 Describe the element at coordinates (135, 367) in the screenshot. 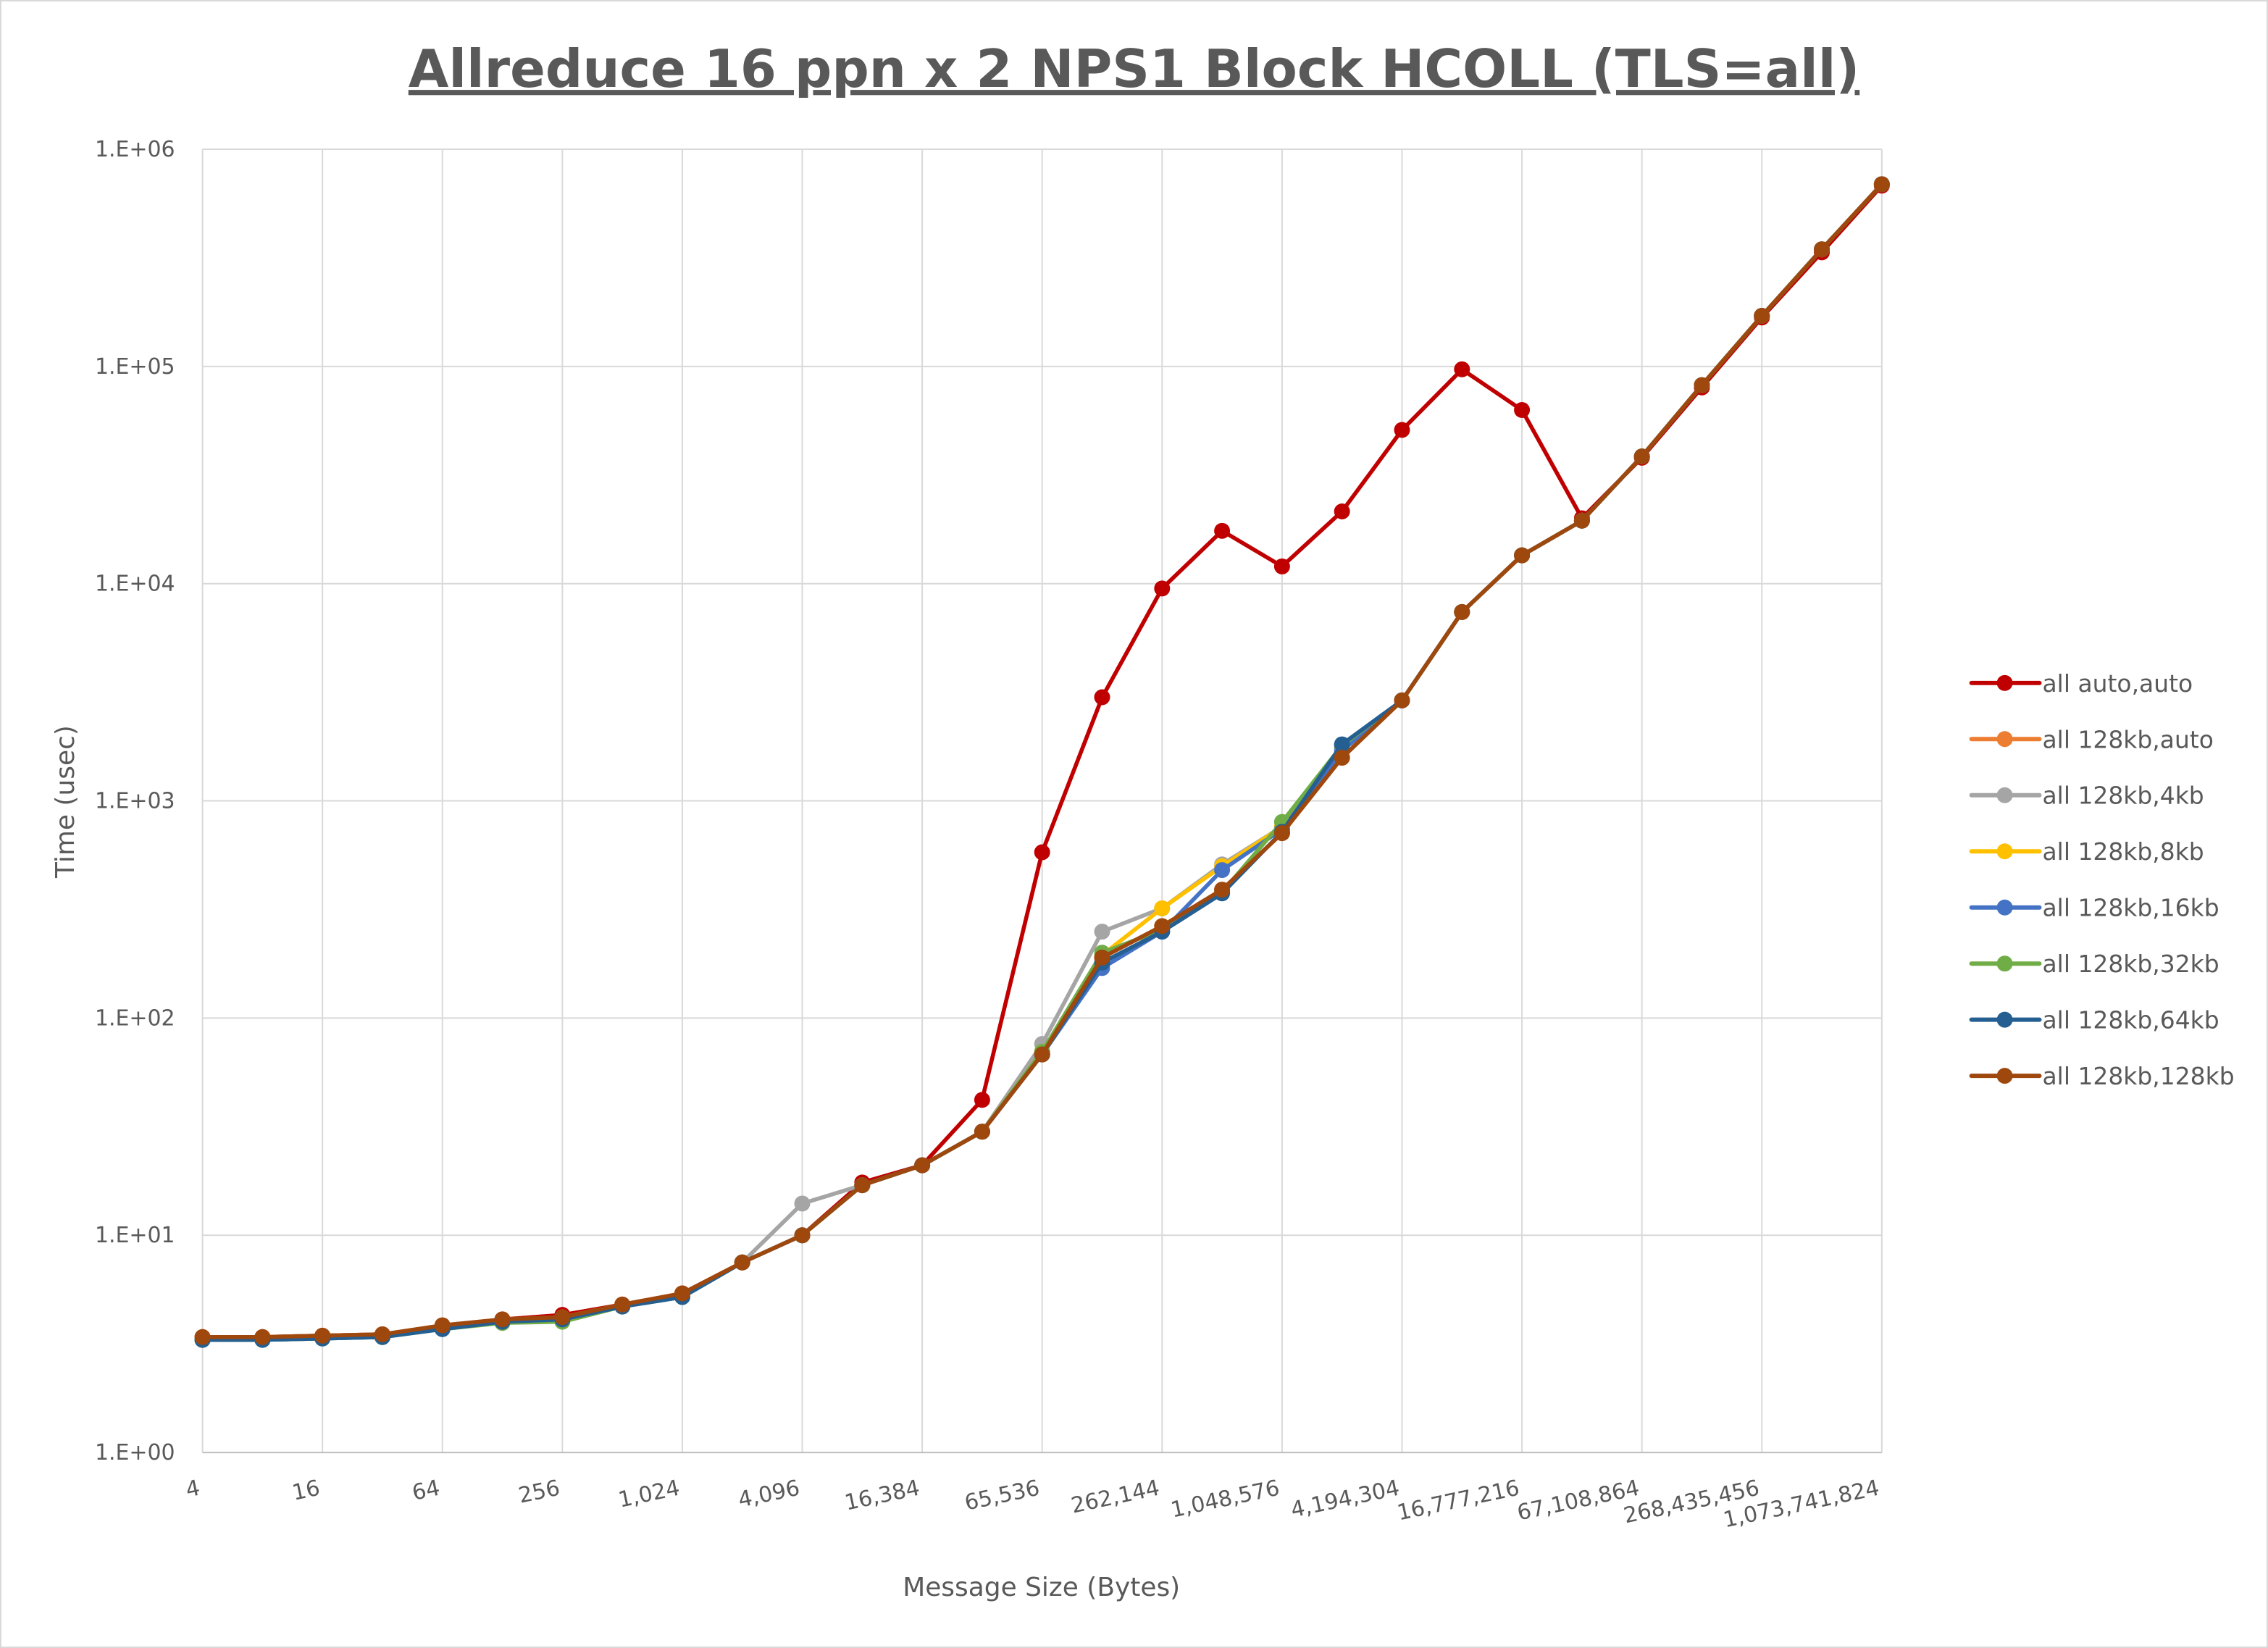

I see `y-tick-label: 1.E+05` at that location.